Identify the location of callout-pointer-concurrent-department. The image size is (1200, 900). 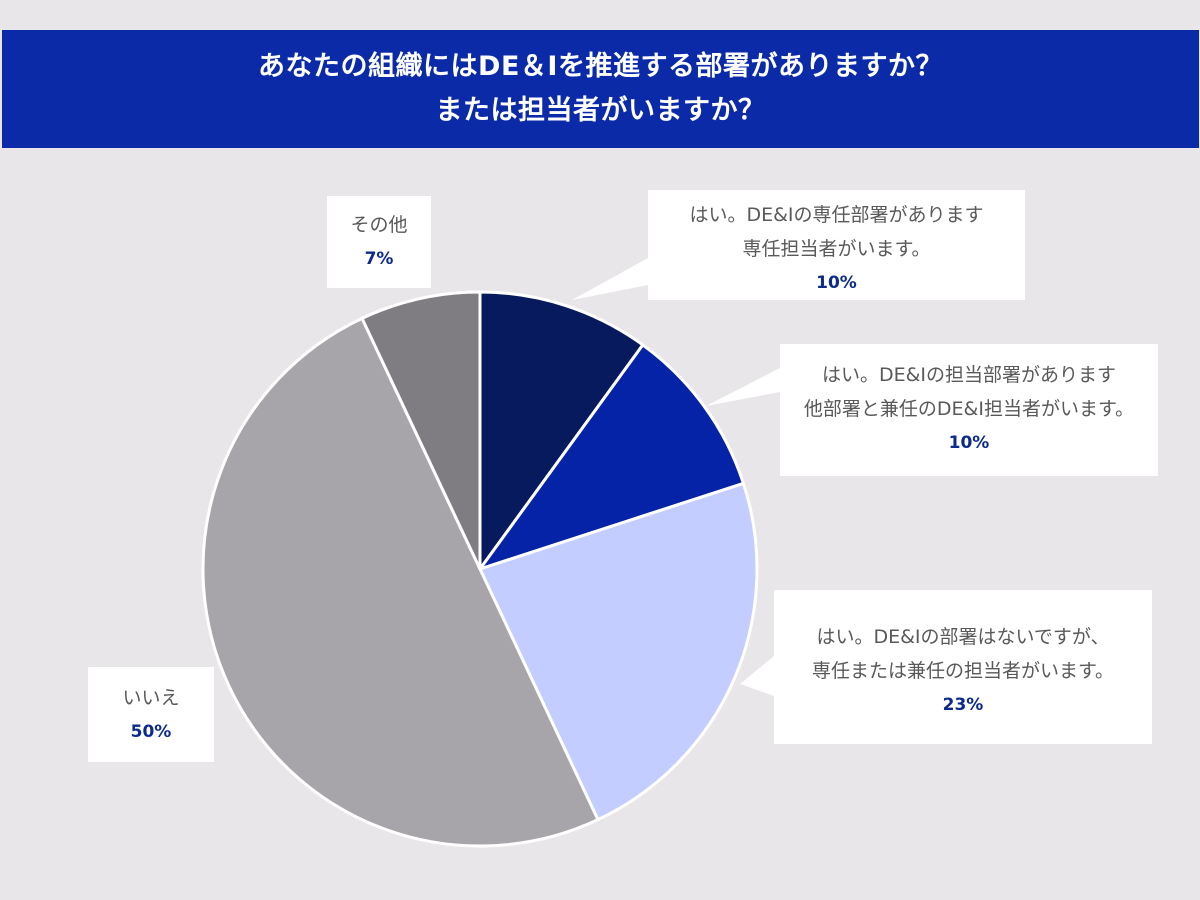
(743, 387).